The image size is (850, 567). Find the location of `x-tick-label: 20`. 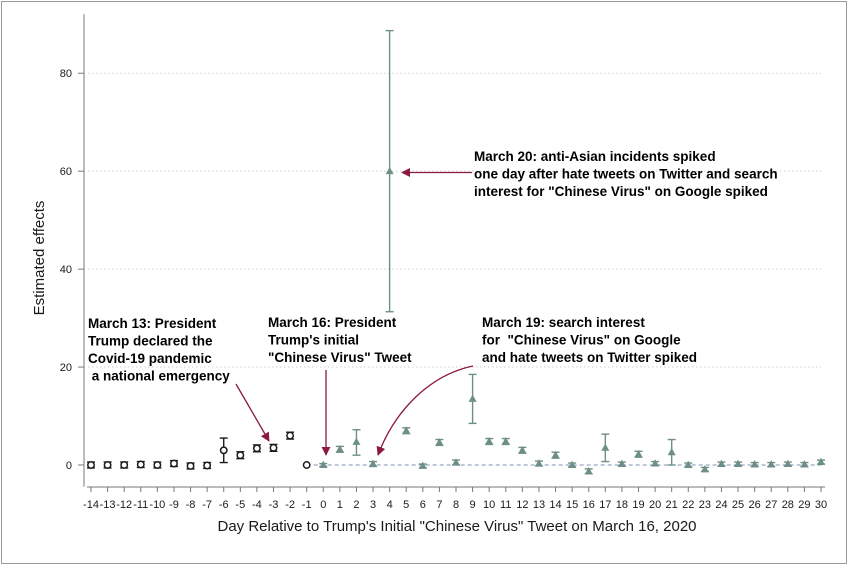

x-tick-label: 20 is located at coordinates (655, 505).